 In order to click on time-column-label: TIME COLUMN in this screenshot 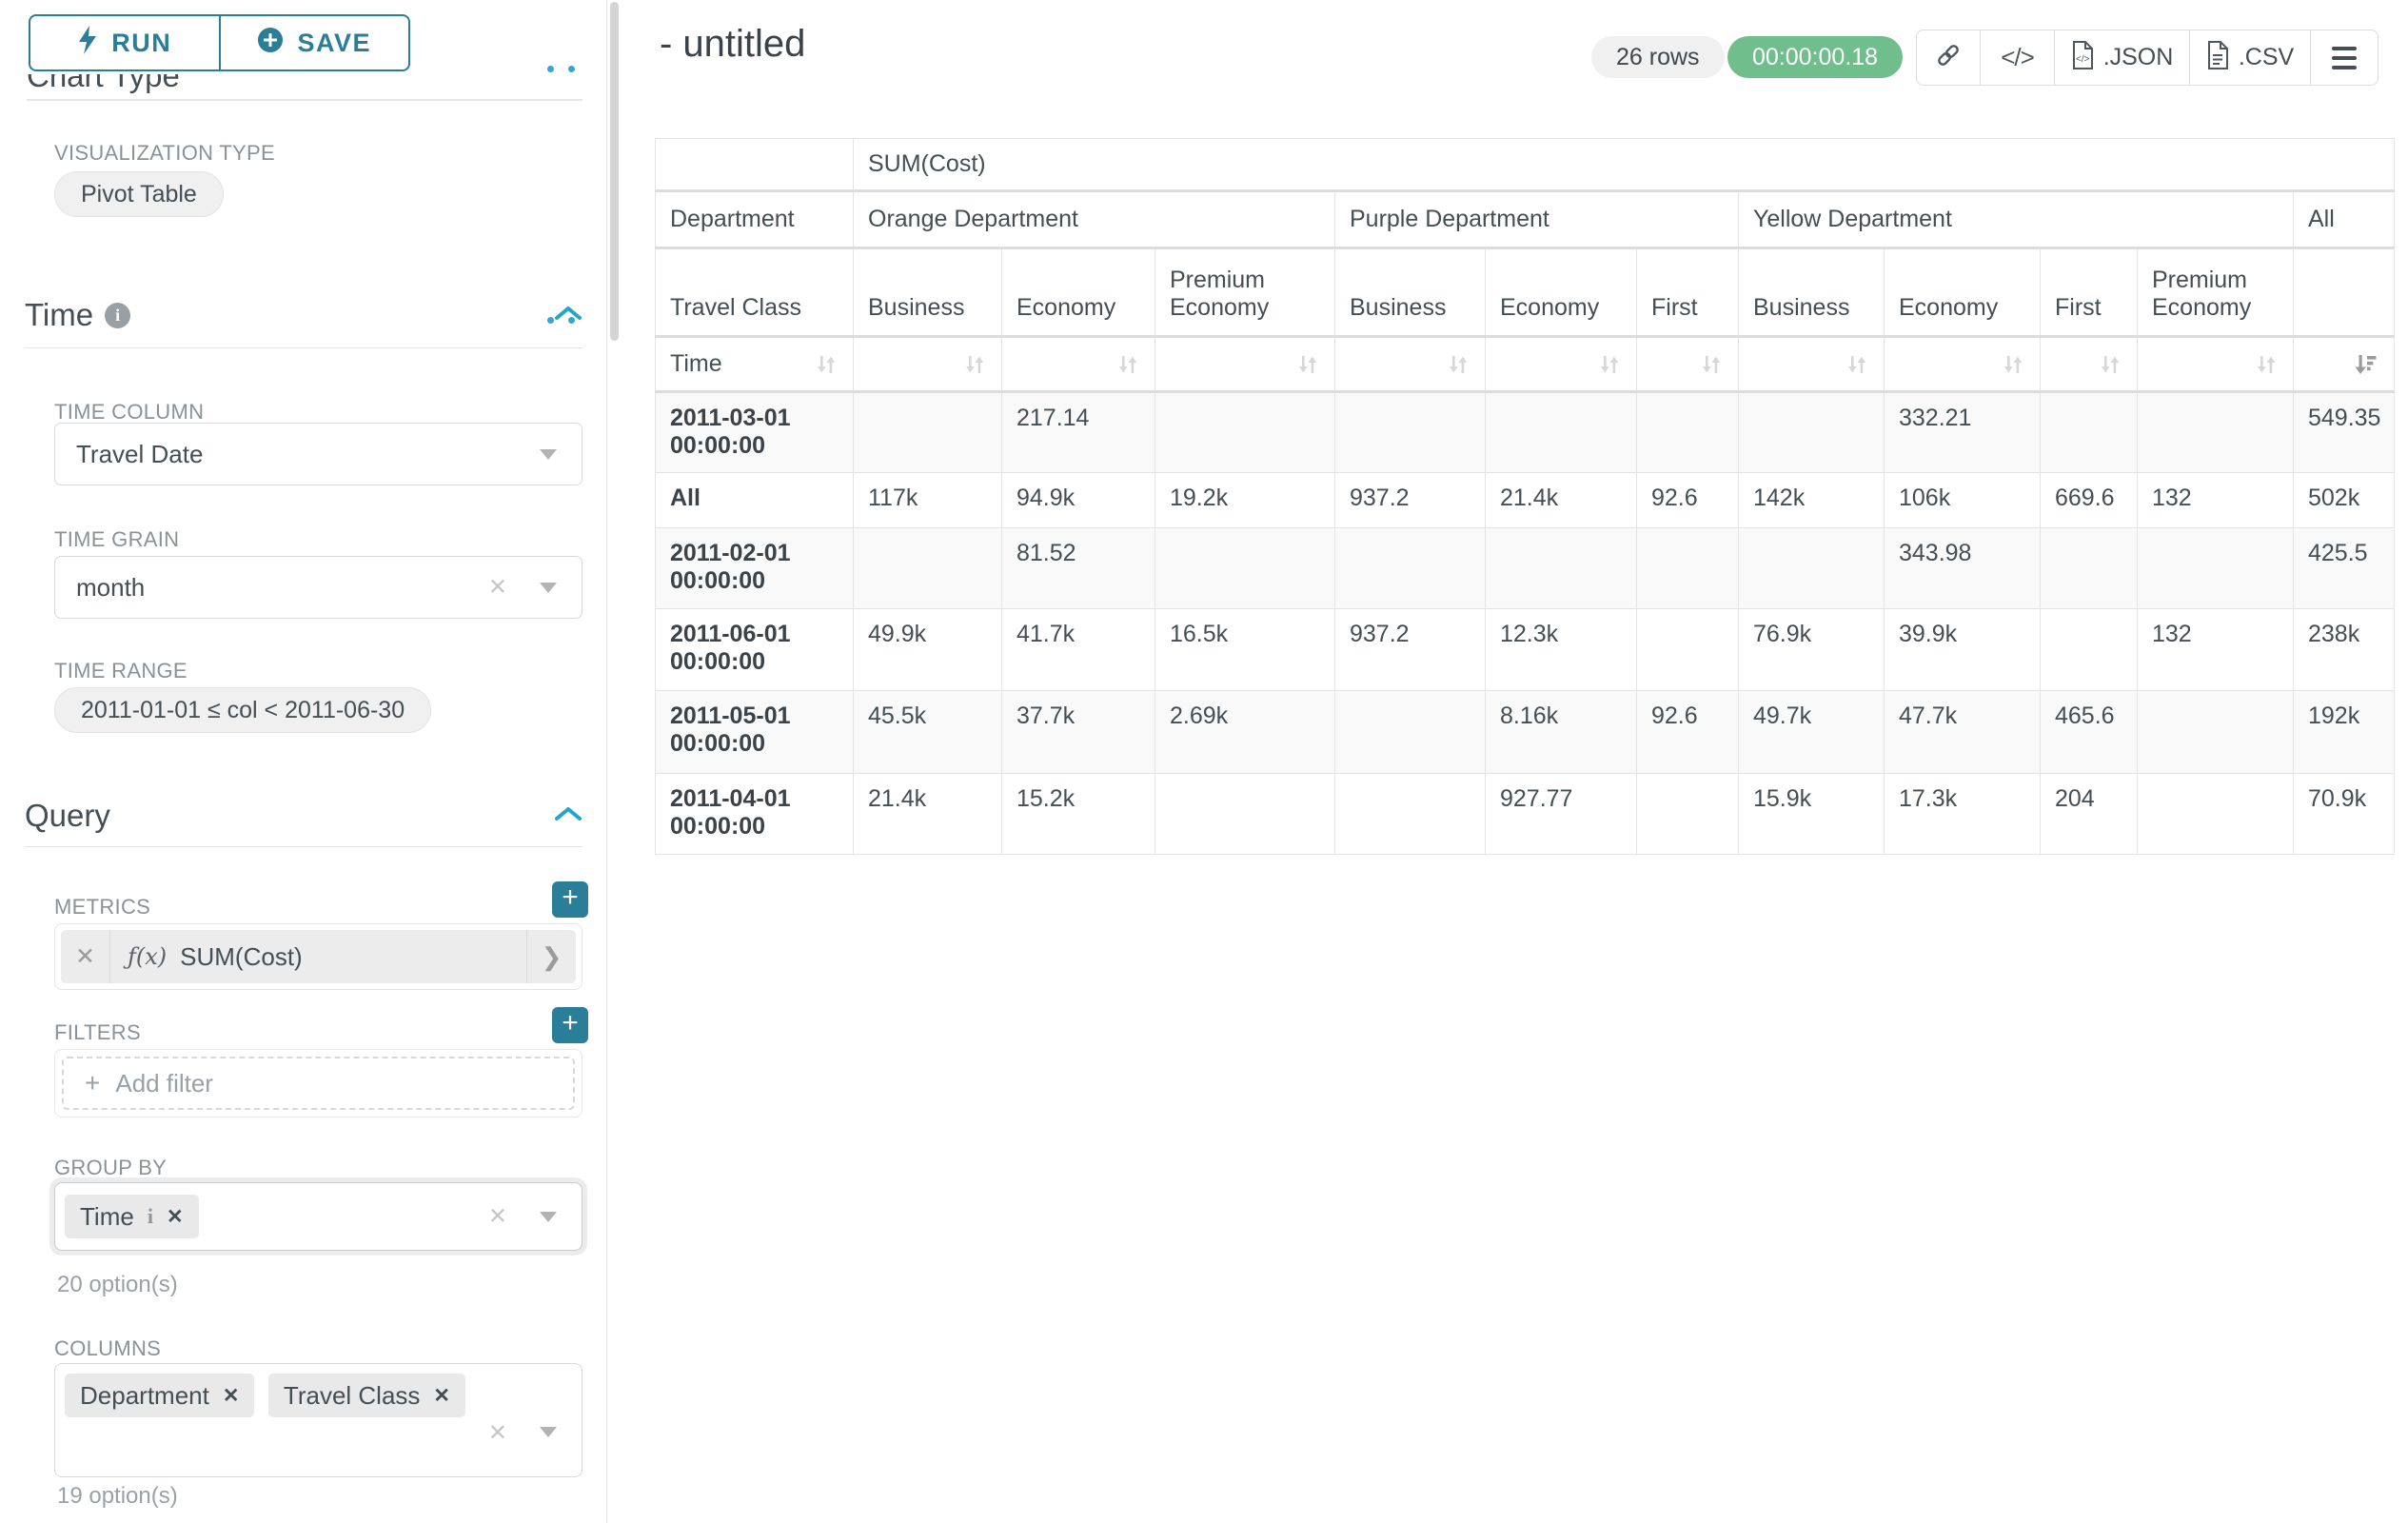, I will do `click(129, 412)`.